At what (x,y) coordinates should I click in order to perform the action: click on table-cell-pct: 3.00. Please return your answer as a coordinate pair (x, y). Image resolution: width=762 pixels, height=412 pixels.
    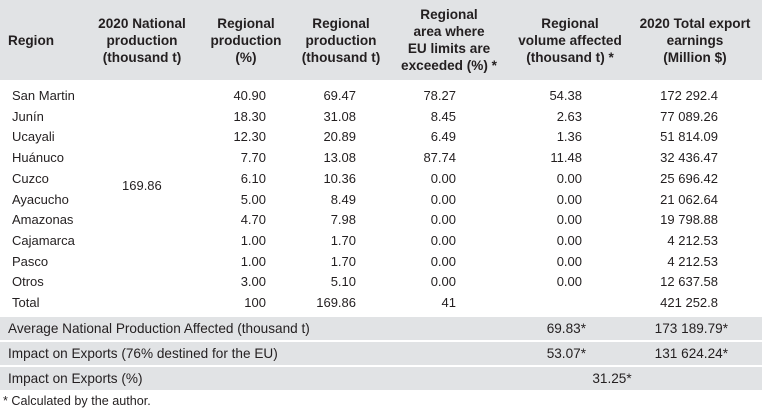
    Looking at the image, I should click on (253, 282).